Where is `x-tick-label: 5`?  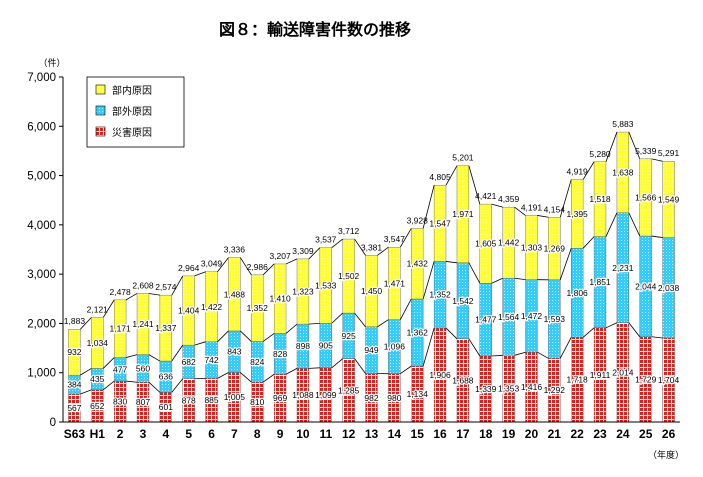
x-tick-label: 5 is located at coordinates (188, 434).